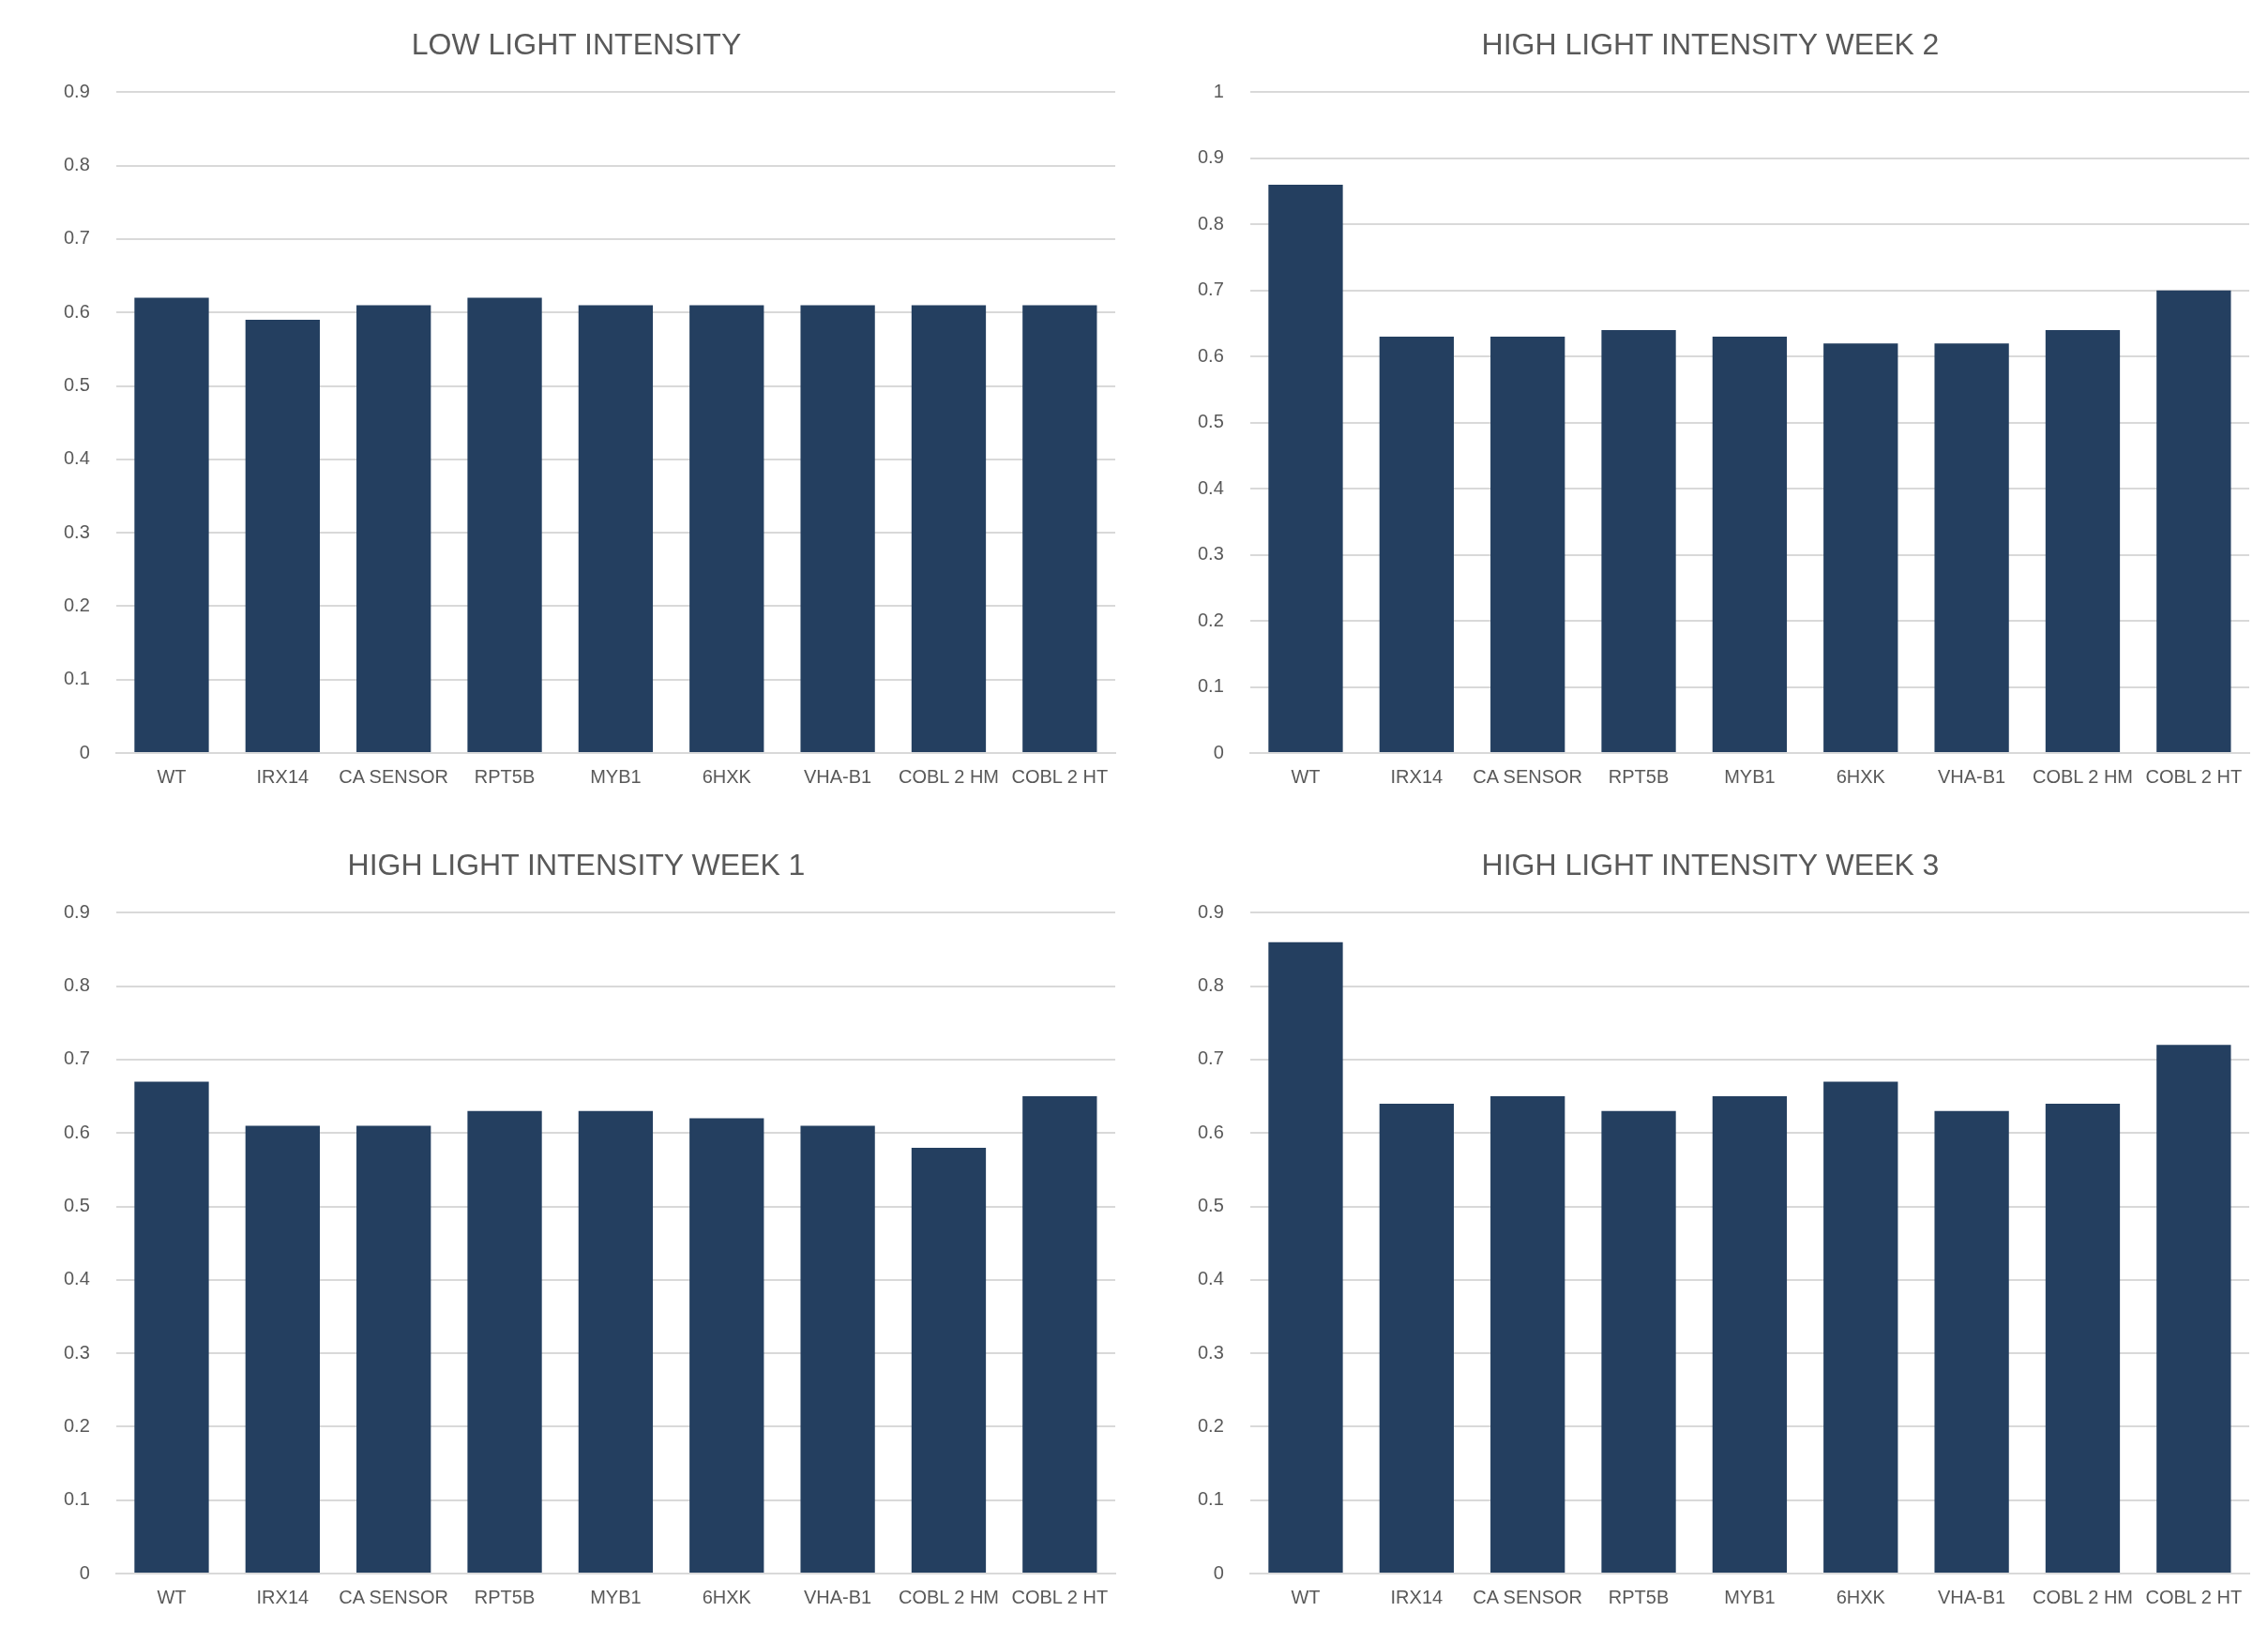 The image size is (2268, 1642). Describe the element at coordinates (1710, 865) in the screenshot. I see `chart-title: HIGH LIGHT INTENSITY WEEK 3` at that location.